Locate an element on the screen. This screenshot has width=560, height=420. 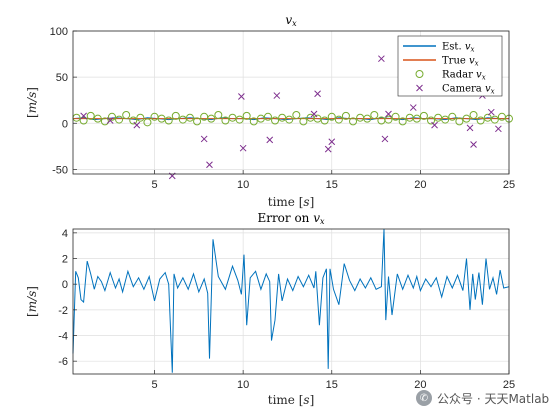
legend-box is located at coordinates (450, 66).